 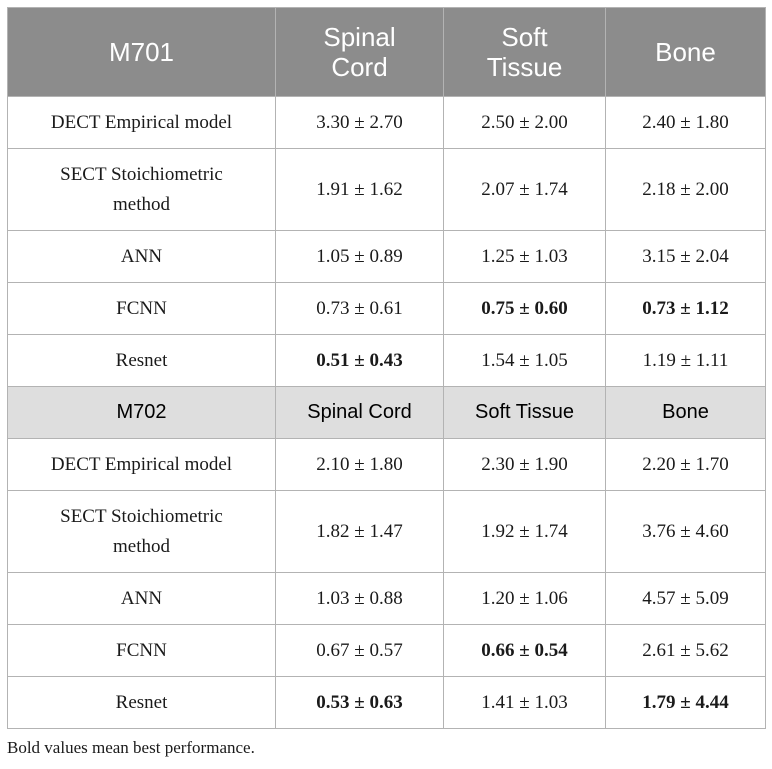 I want to click on value-cell-best: 0.73 ± 1.12, so click(x=685, y=308).